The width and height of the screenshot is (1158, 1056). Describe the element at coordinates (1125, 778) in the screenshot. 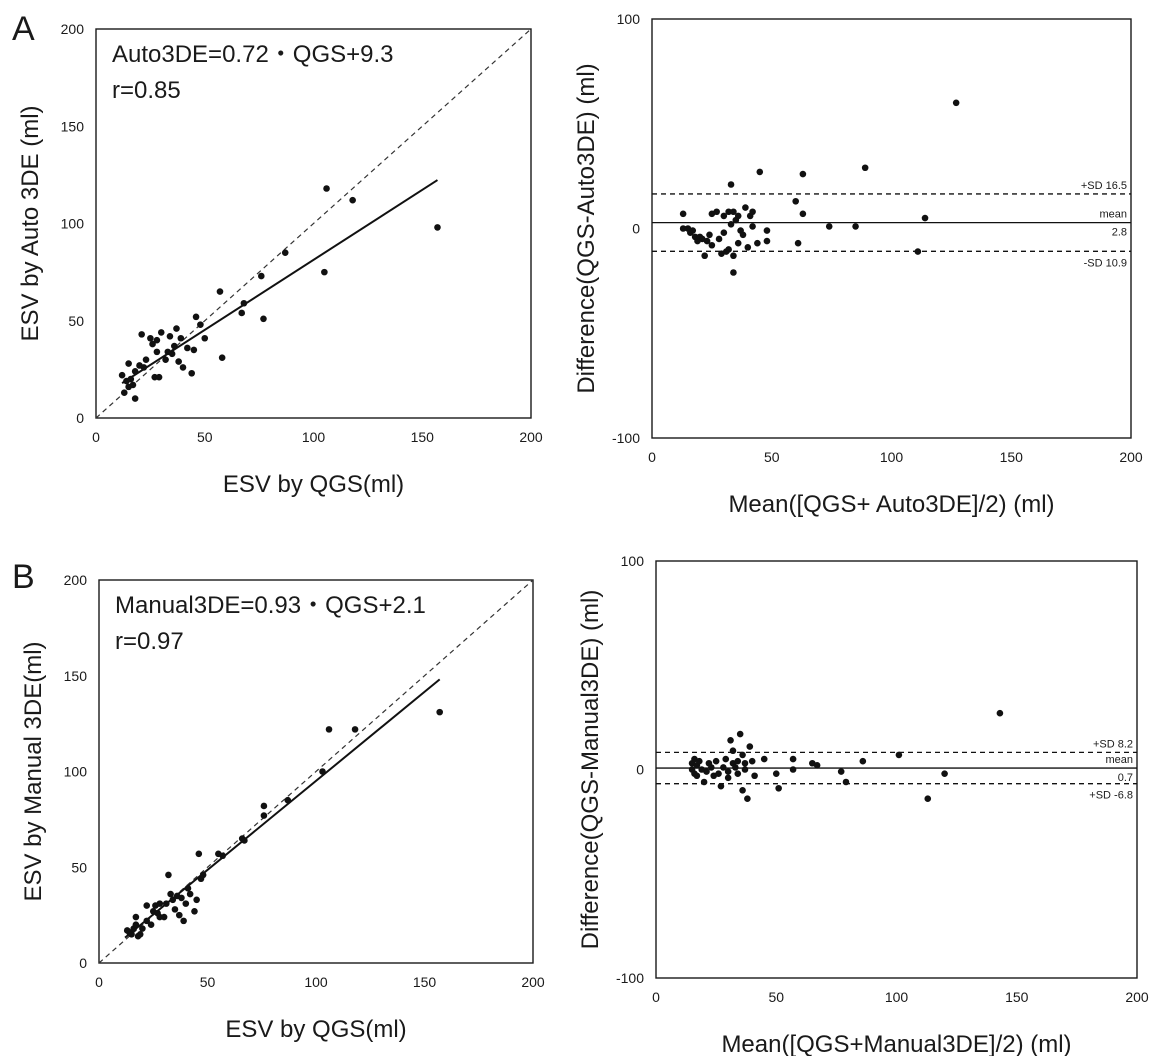

I see `mean-line-value: 0.7` at that location.